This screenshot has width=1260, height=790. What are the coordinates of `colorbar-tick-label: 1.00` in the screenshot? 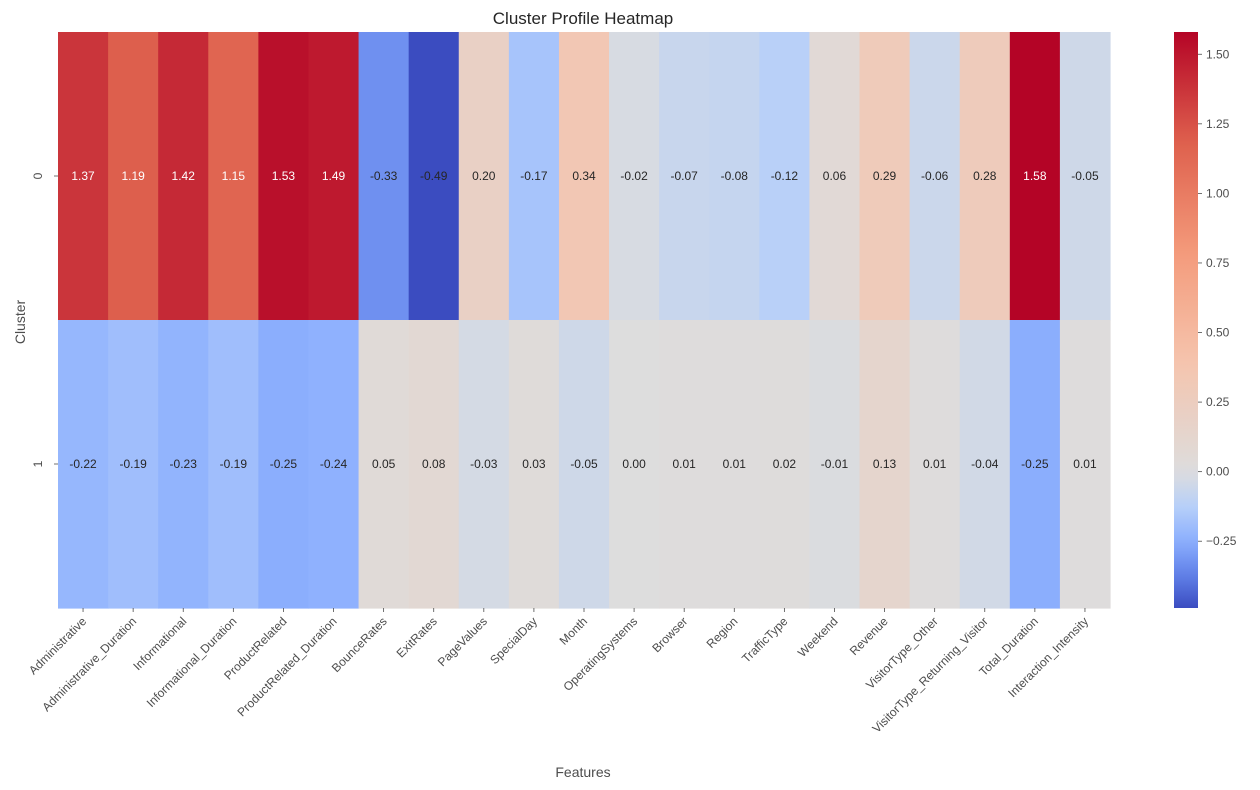 It's located at (1218, 193).